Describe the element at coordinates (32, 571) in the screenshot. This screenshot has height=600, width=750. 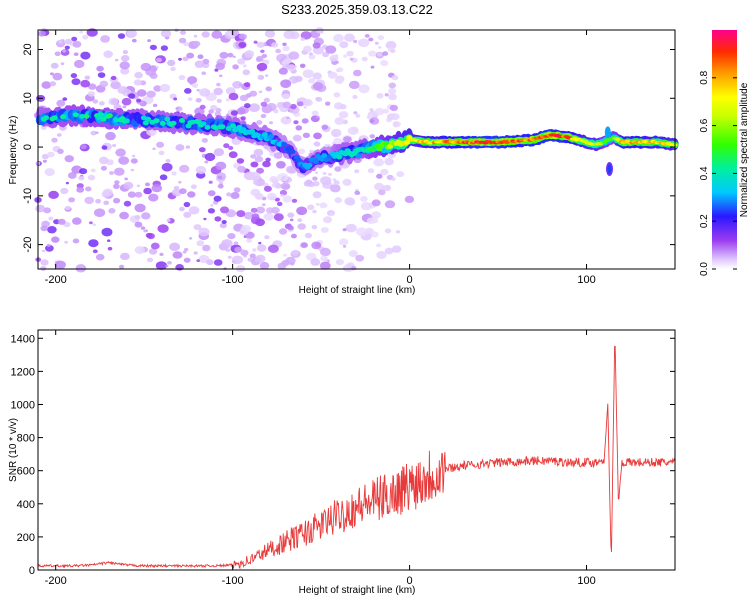
I see `snr-ytick-label: 0` at that location.